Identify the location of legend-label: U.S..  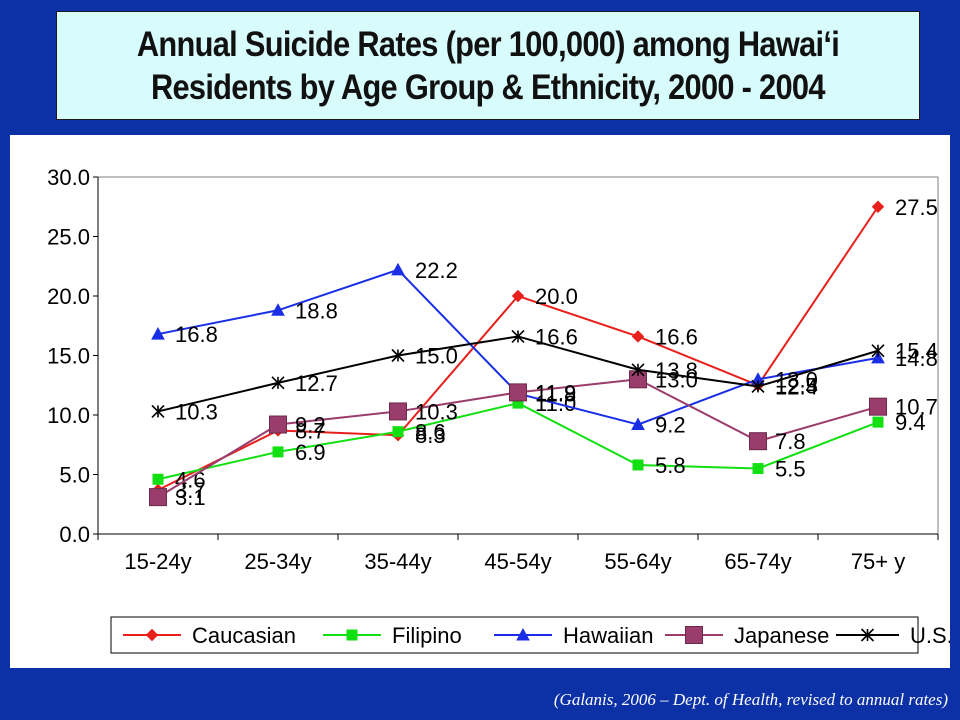
(930, 635).